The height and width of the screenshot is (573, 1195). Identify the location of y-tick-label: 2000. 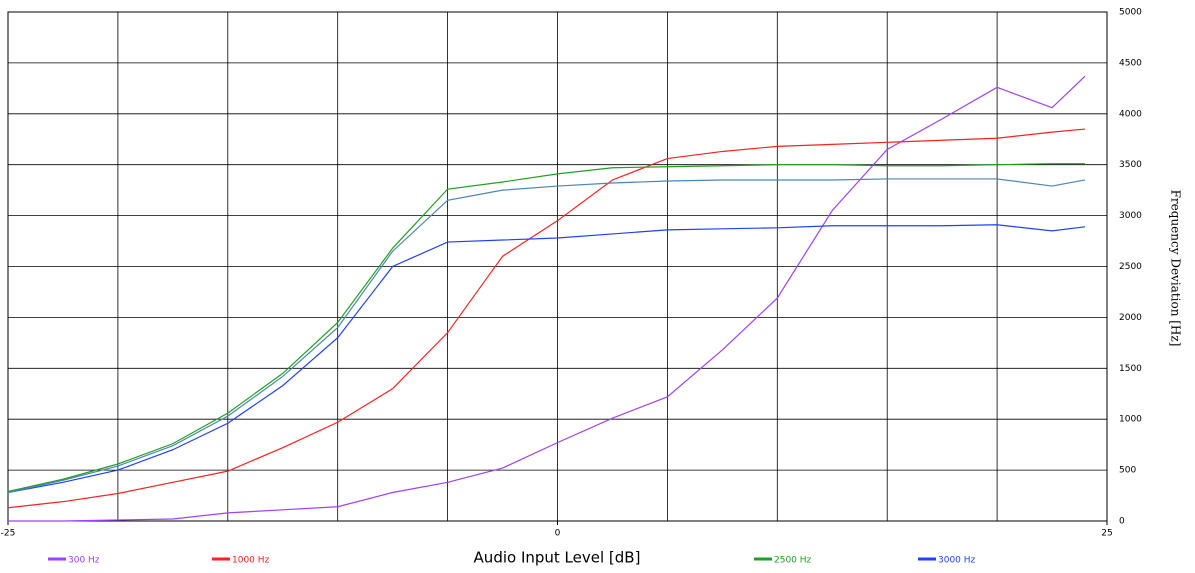
(1130, 318).